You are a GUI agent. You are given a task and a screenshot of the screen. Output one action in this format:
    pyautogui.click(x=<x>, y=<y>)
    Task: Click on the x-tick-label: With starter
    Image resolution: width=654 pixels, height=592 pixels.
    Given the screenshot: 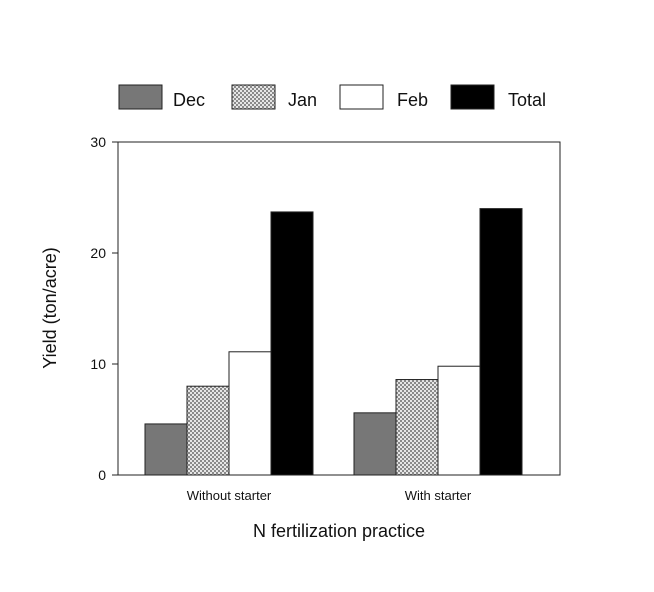 What is the action you would take?
    pyautogui.click(x=438, y=495)
    